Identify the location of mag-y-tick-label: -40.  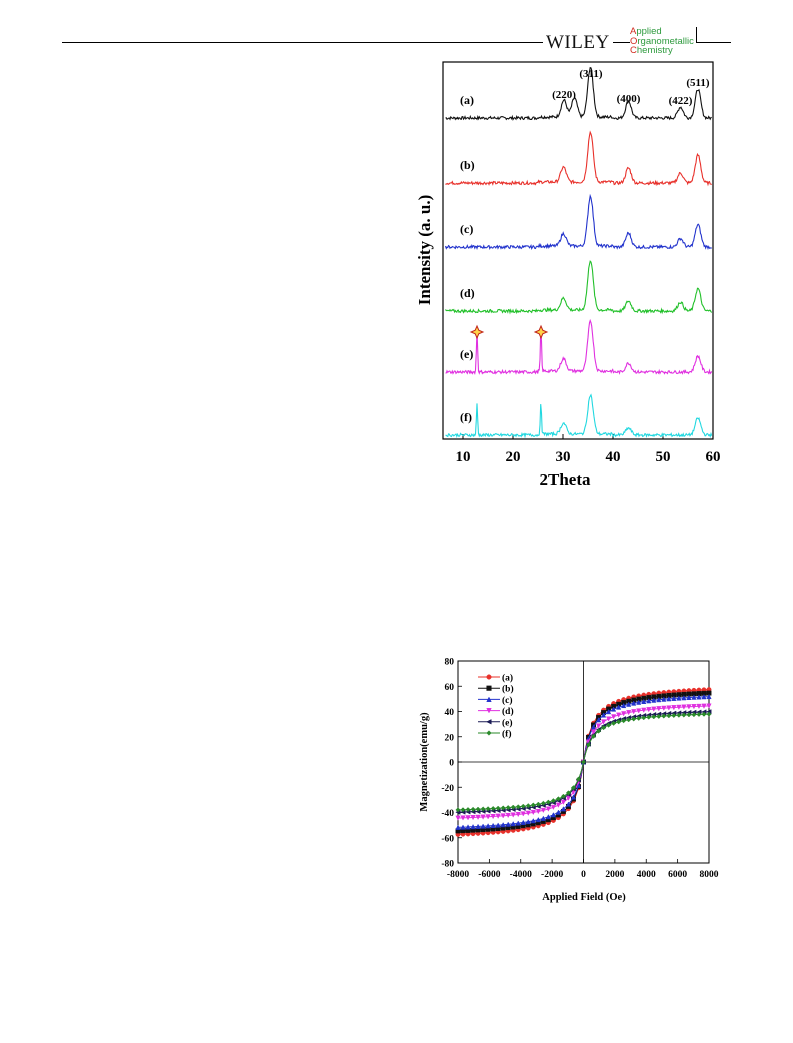
(447, 814).